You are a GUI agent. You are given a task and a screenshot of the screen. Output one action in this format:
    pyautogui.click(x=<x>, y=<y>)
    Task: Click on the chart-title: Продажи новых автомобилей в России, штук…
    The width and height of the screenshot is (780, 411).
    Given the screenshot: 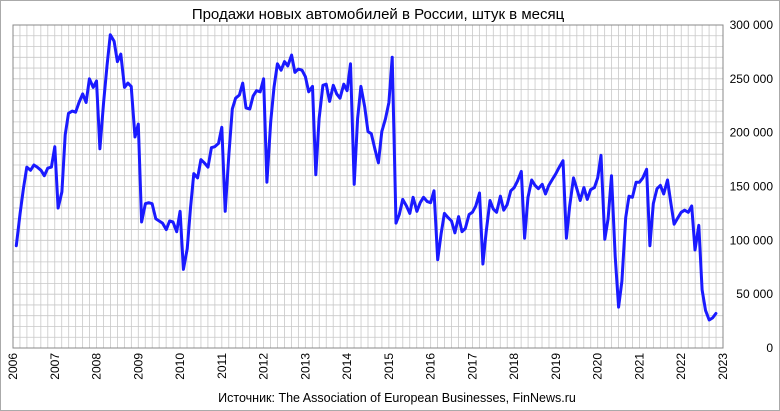 What is the action you would take?
    pyautogui.click(x=378, y=14)
    